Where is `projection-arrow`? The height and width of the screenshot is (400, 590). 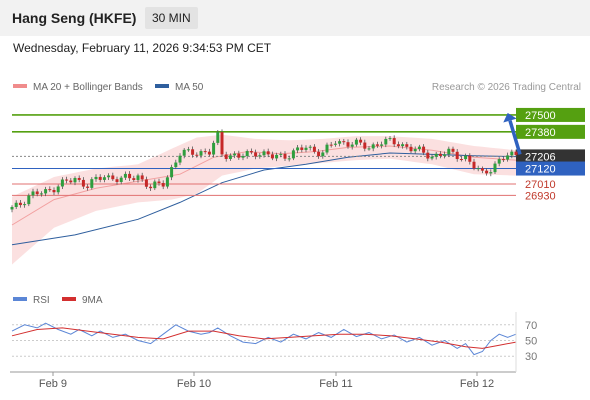
projection-arrow is located at coordinates (515, 137).